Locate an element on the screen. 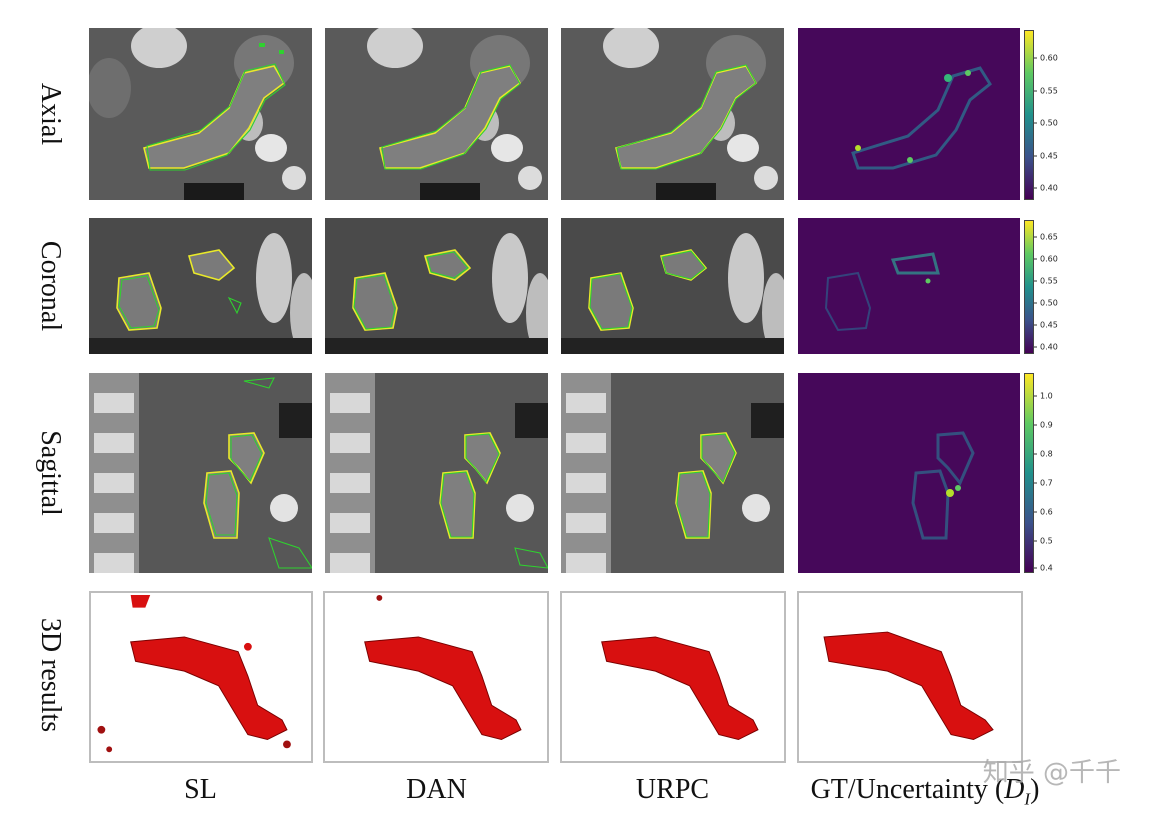 The height and width of the screenshot is (820, 1151). axial-colorbar is located at coordinates (1029, 115).